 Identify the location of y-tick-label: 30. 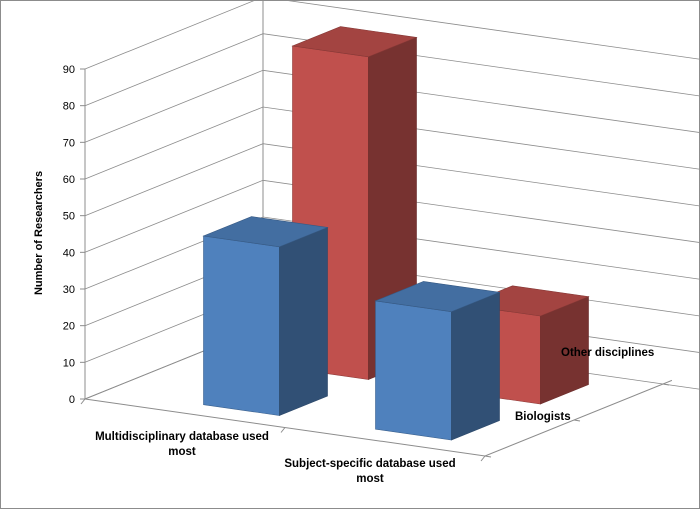
(69, 290).